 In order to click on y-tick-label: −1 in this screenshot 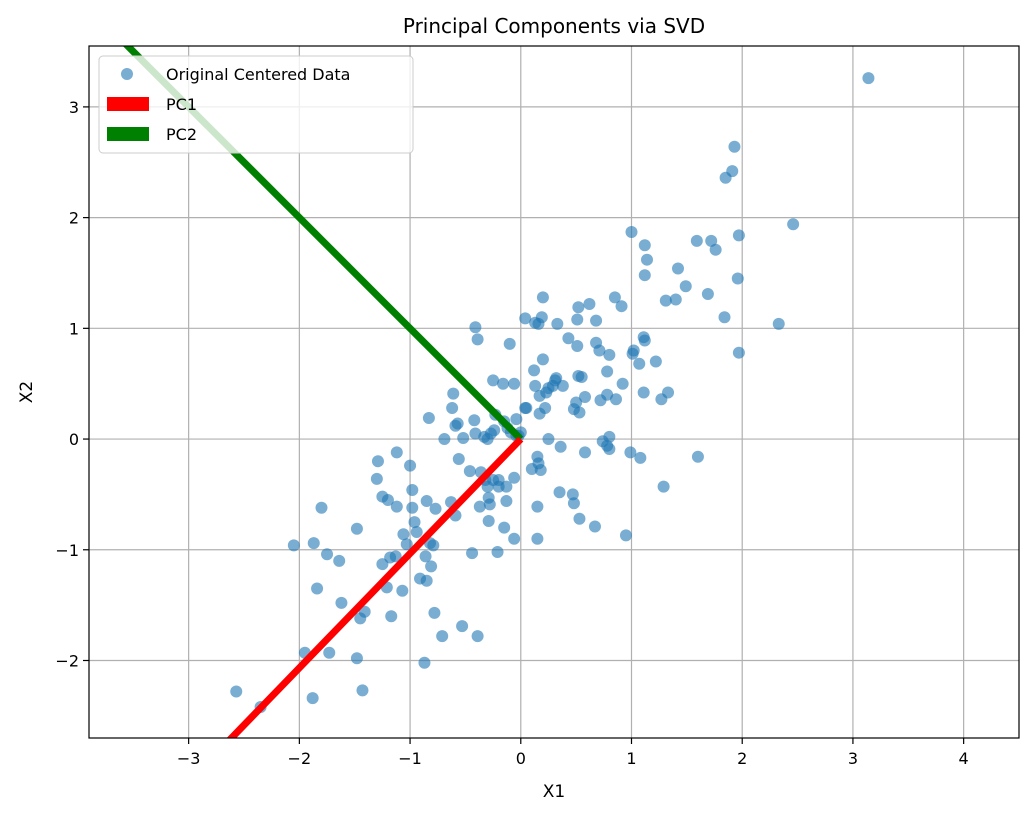, I will do `click(67, 550)`.